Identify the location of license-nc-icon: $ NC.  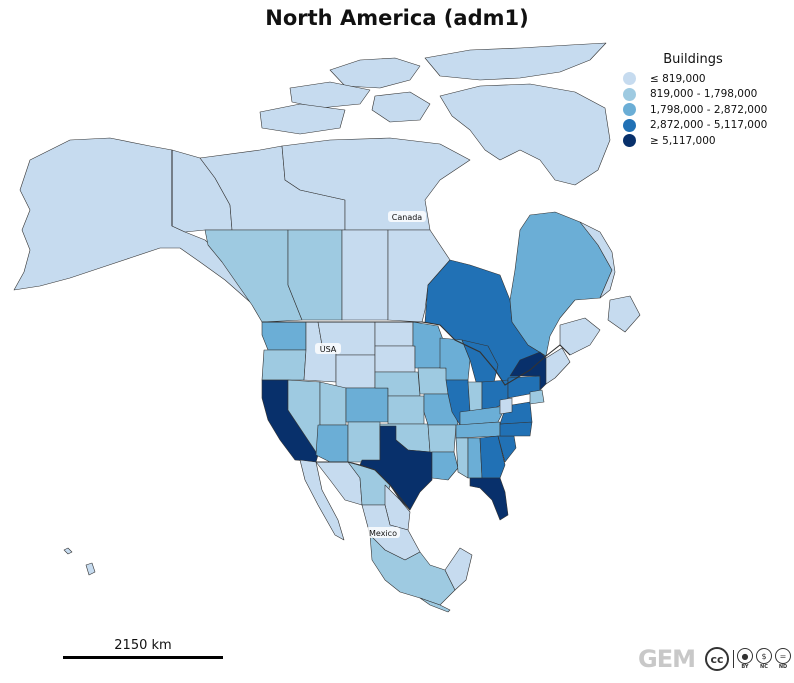
(763, 659).